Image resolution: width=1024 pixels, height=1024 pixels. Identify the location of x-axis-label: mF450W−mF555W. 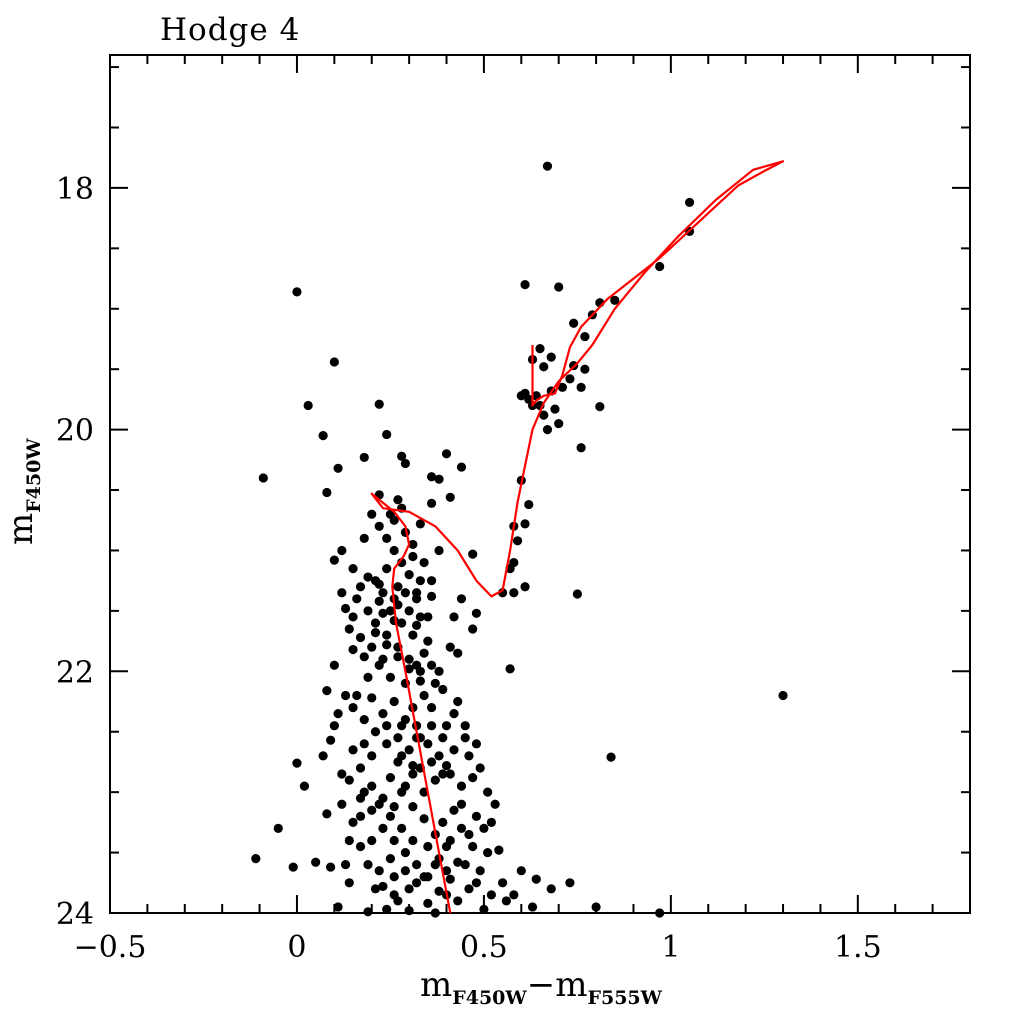
(541, 987).